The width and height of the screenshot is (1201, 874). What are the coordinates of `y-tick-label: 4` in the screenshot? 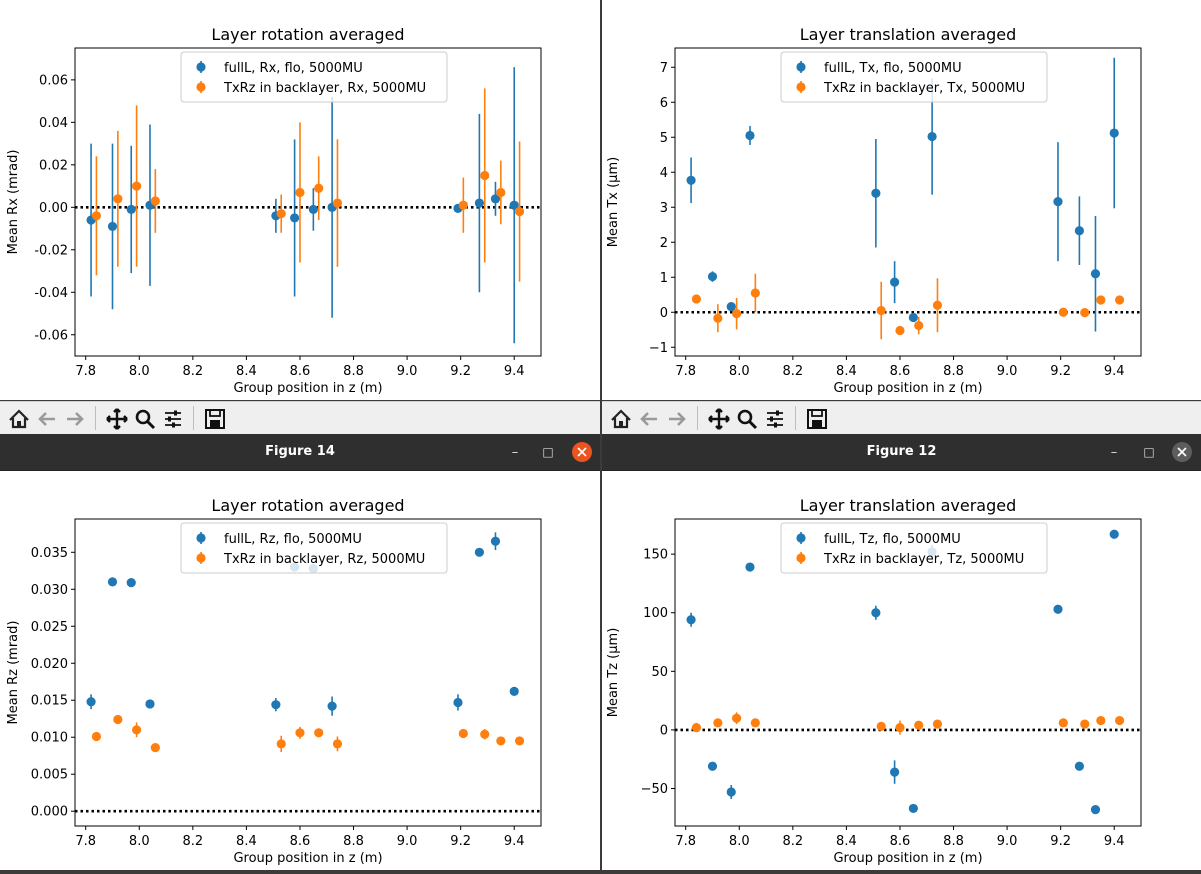 It's located at (664, 173).